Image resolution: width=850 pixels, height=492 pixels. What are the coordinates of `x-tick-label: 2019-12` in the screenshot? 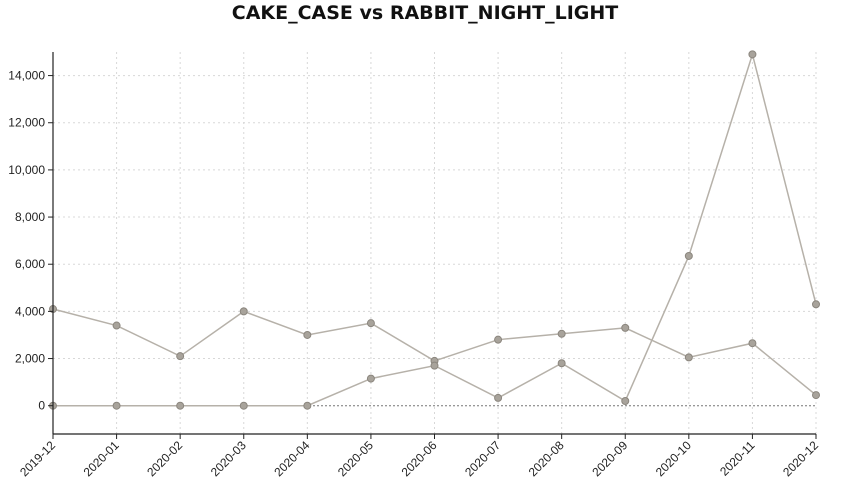 It's located at (37, 458).